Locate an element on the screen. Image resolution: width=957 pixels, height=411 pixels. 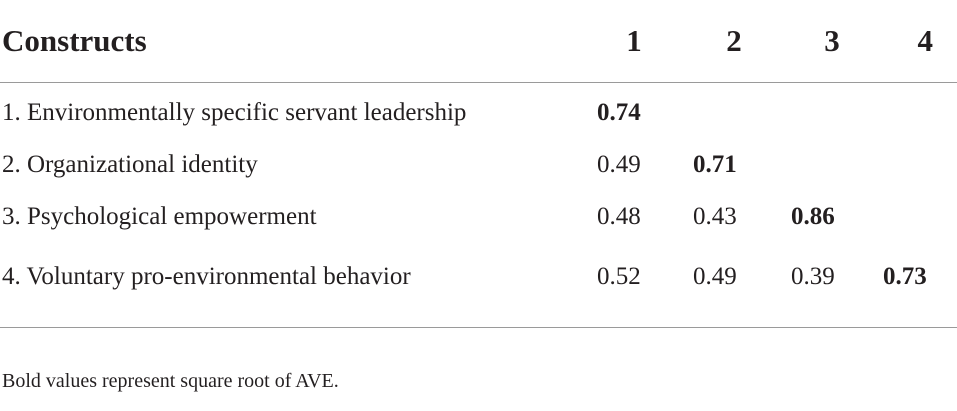
header-col-1: 1 is located at coordinates (634, 41).